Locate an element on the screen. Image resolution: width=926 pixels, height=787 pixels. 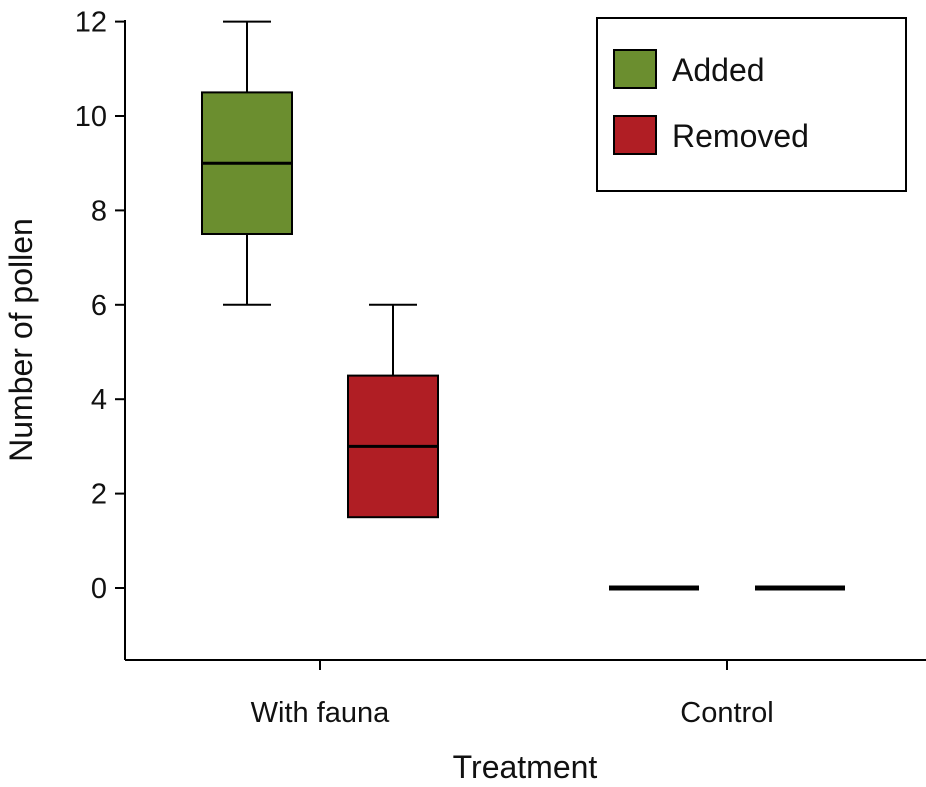
y-axis-title: Number of pollen is located at coordinates (21, 340).